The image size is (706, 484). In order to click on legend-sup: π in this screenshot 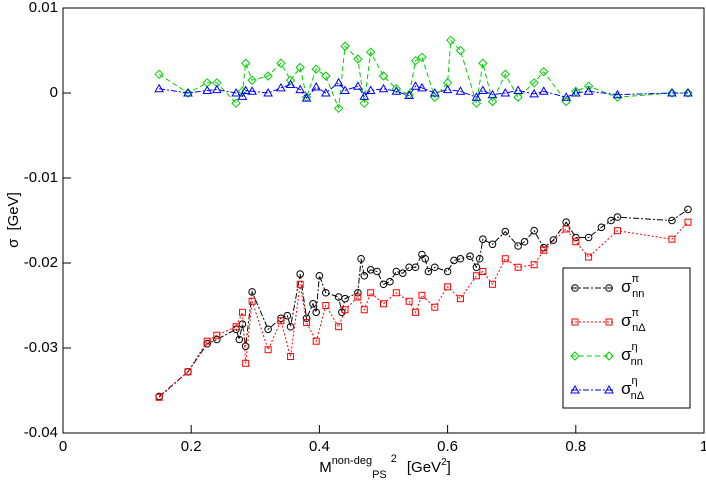, I will do `click(636, 279)`.